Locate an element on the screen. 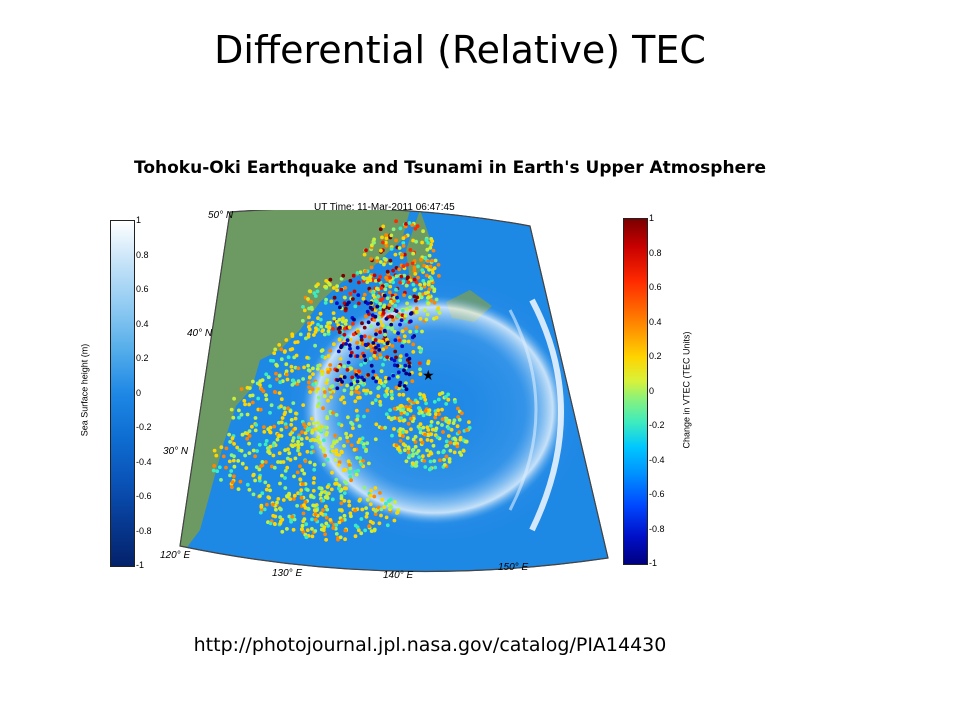 This screenshot has height=720, width=960. vtec-colorbar-tick: 1 is located at coordinates (652, 218).